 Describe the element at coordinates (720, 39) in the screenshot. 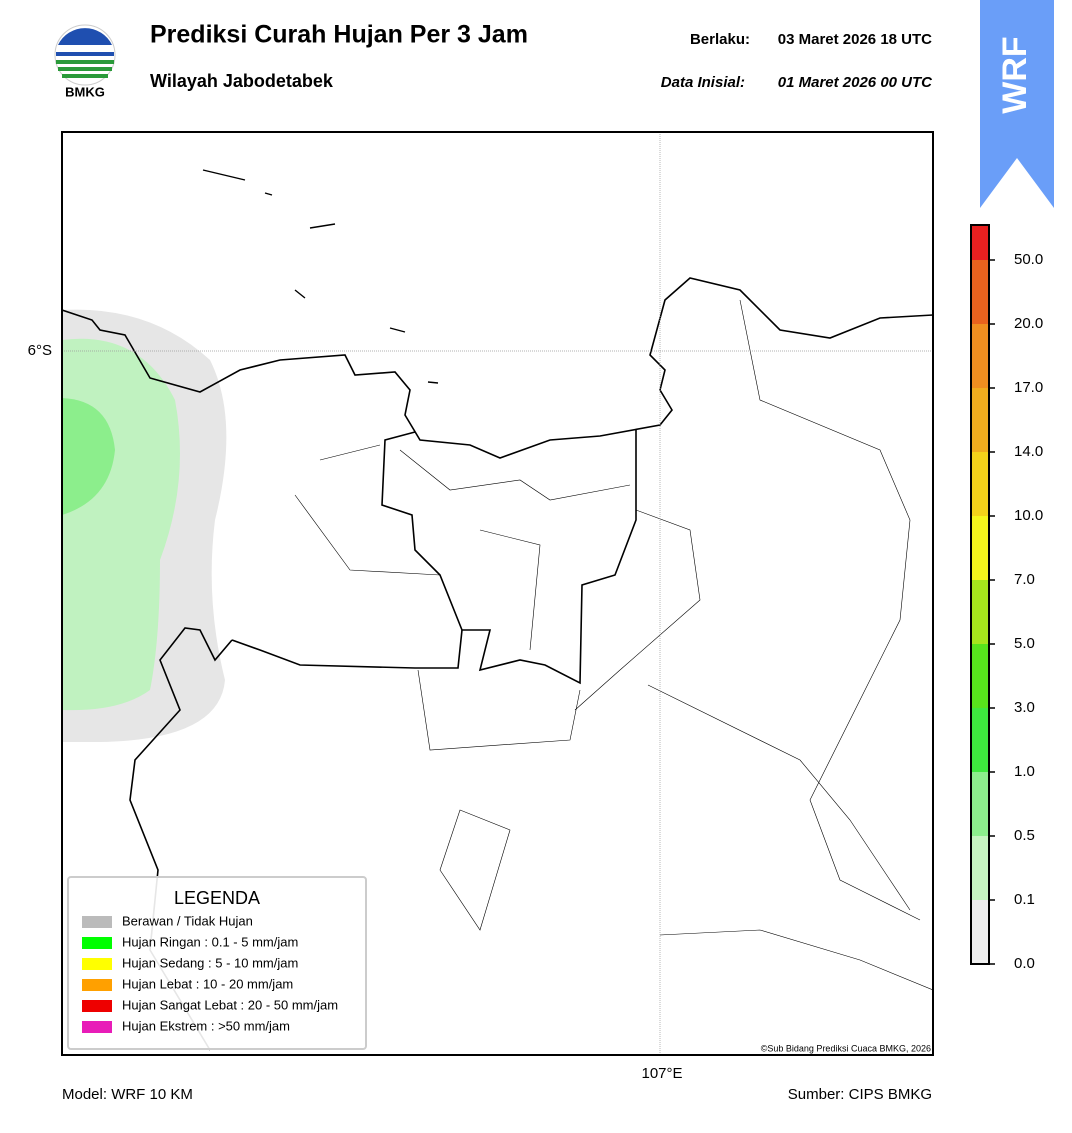

I see `valid-label: Berlaku:` at that location.